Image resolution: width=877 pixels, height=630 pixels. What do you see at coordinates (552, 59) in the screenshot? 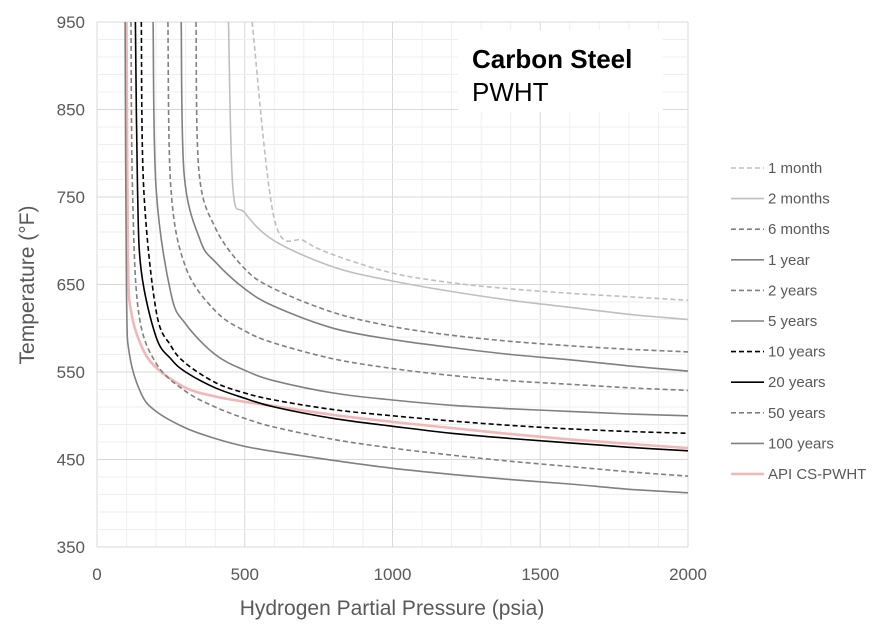
I see `annotation-title: Carbon Steel` at bounding box center [552, 59].